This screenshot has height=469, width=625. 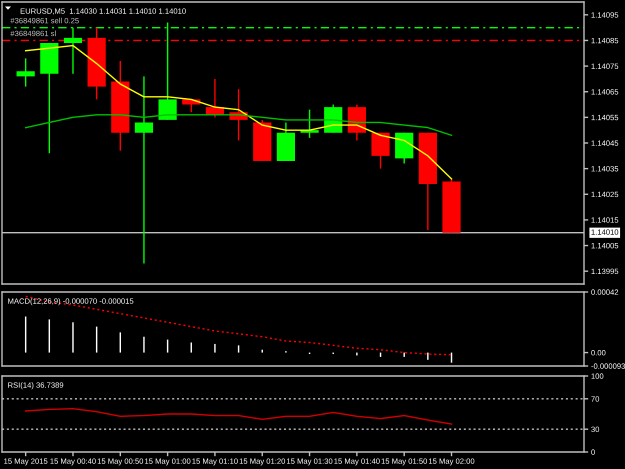 I want to click on line-series, so click(x=238, y=416).